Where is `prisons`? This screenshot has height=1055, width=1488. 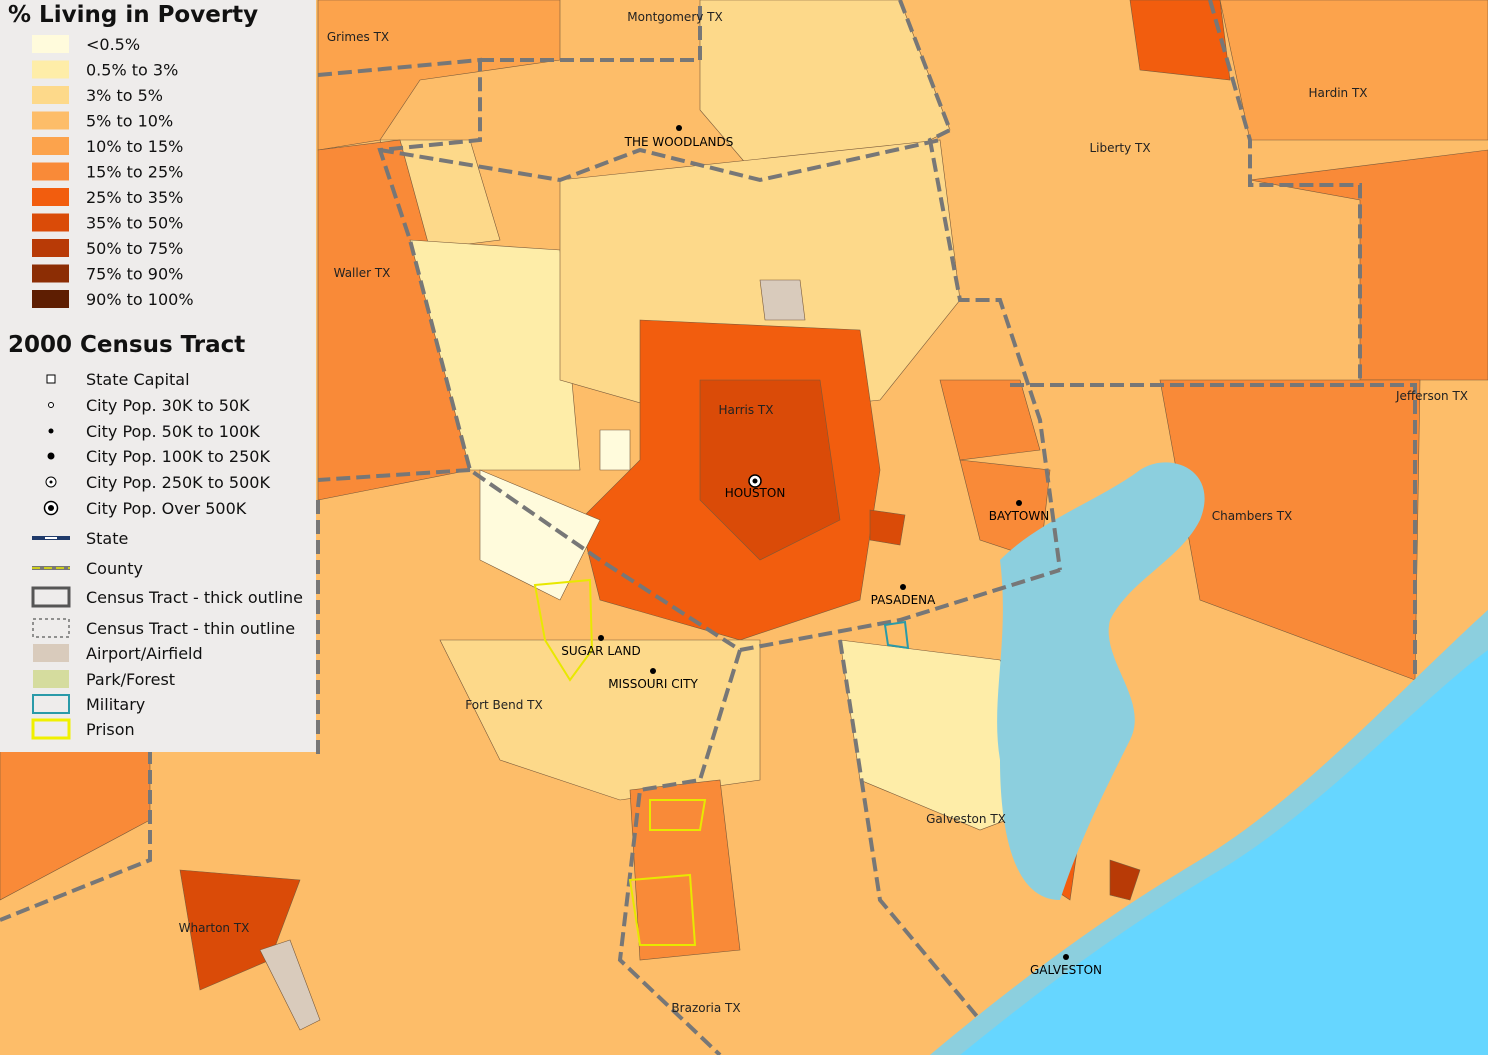 prisons is located at coordinates (620, 762).